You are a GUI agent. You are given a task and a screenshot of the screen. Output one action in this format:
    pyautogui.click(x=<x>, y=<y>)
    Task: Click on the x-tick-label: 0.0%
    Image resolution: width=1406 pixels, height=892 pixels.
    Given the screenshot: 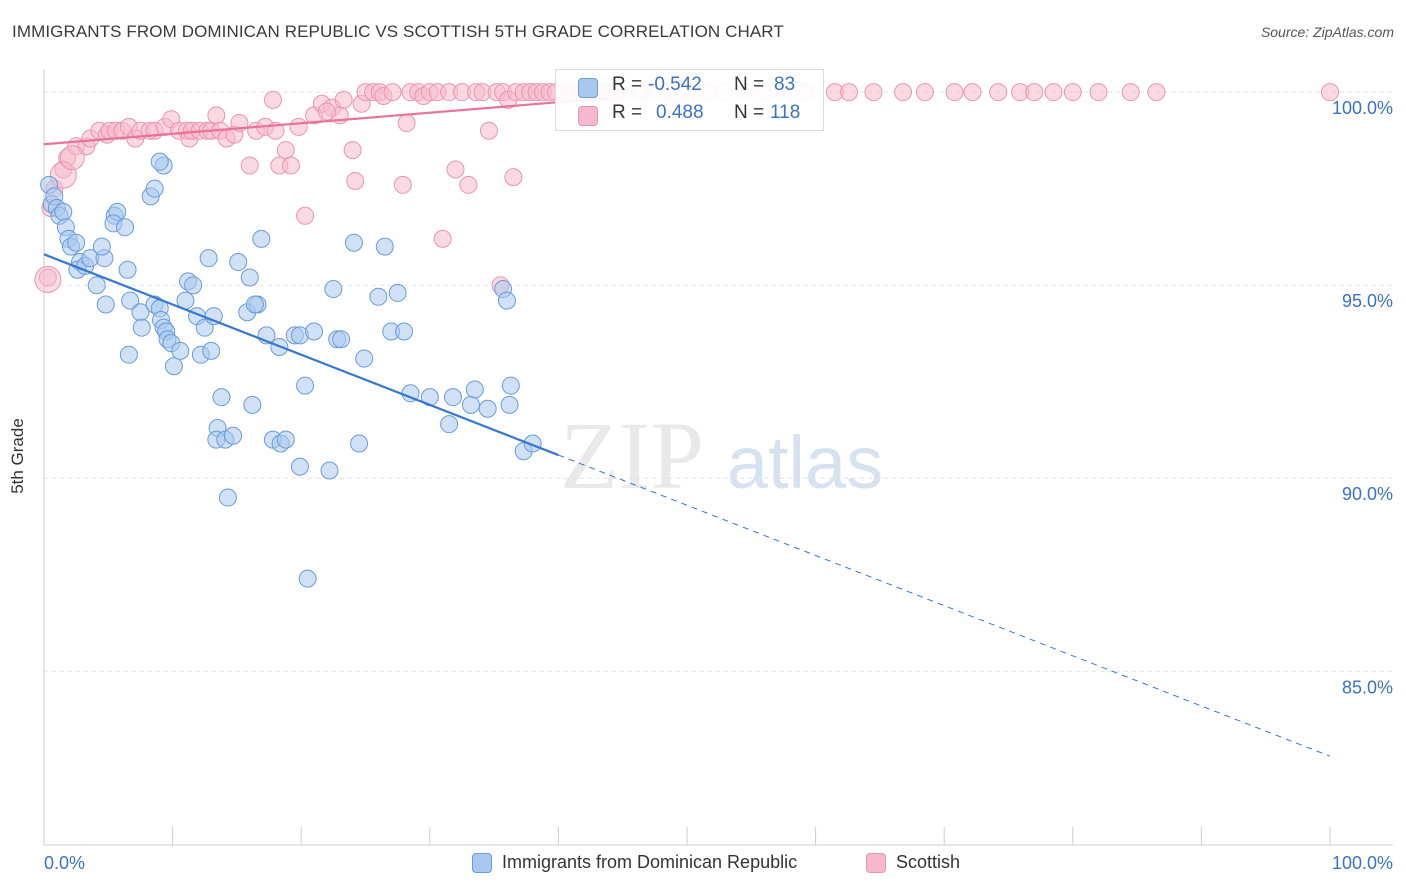 What is the action you would take?
    pyautogui.click(x=64, y=863)
    